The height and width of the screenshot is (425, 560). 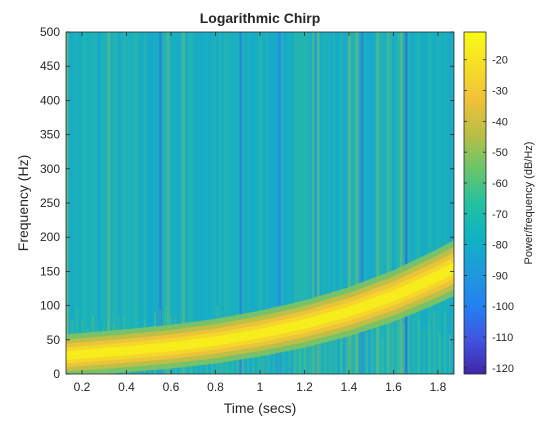 What do you see at coordinates (502, 338) in the screenshot?
I see `colorbar-tick-label: -110` at bounding box center [502, 338].